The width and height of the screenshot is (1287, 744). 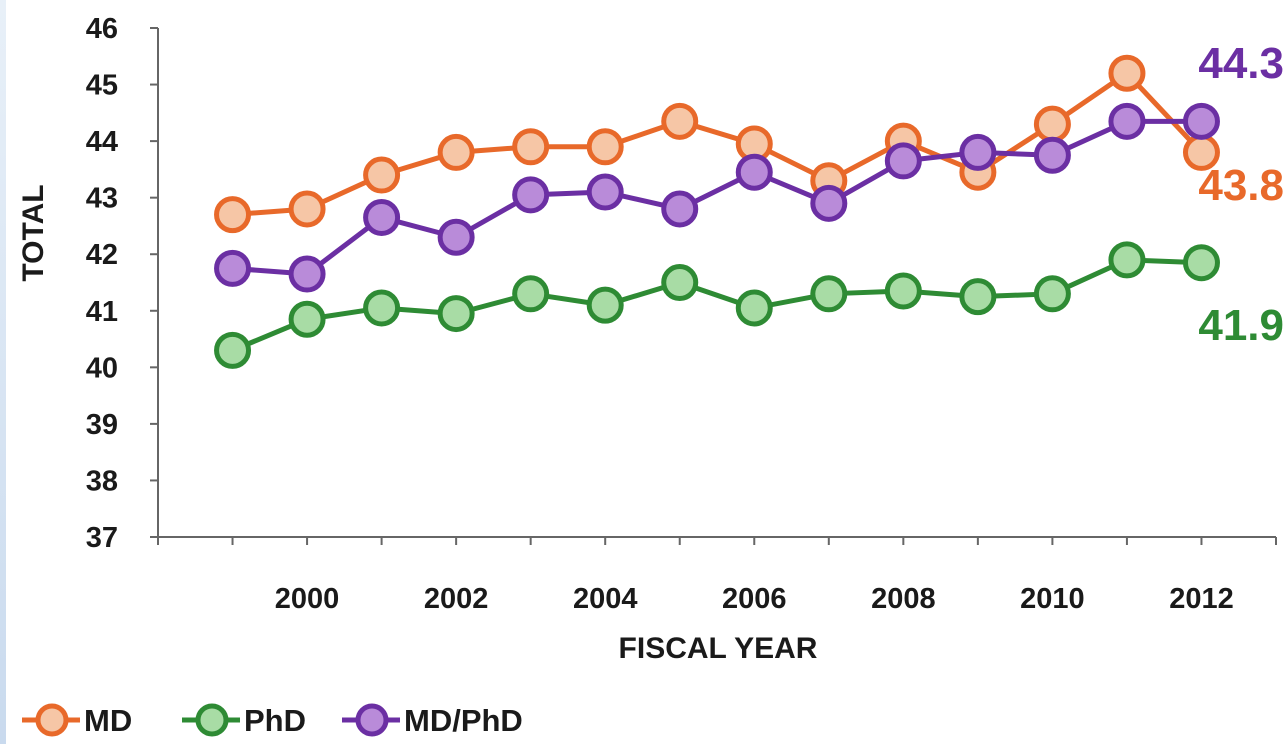 What do you see at coordinates (102, 199) in the screenshot?
I see `y-tick-label: 43` at bounding box center [102, 199].